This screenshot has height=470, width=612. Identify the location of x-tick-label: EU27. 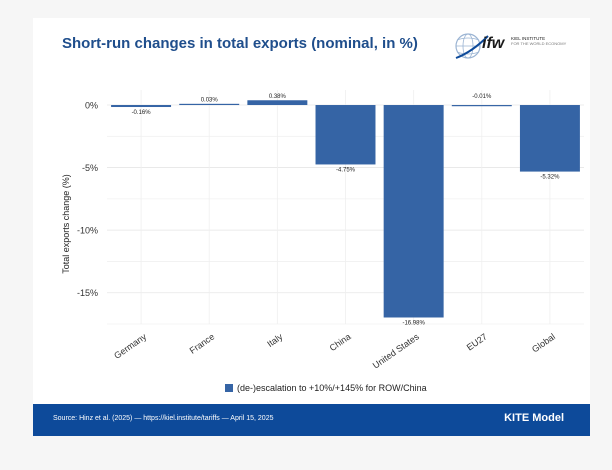
(477, 341).